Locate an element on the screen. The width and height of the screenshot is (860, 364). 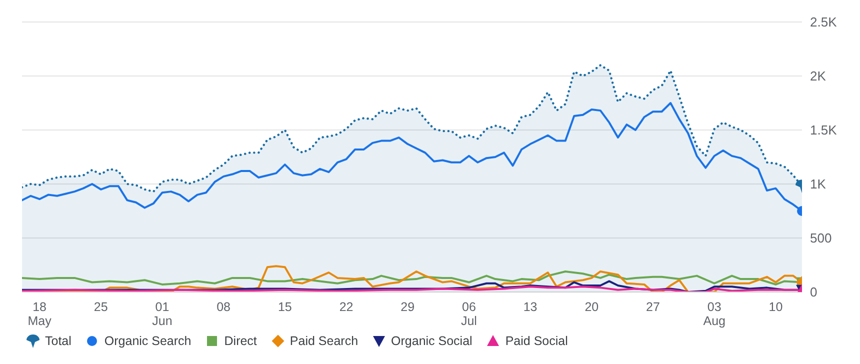
x-tick-label: 06 Jul is located at coordinates (468, 314).